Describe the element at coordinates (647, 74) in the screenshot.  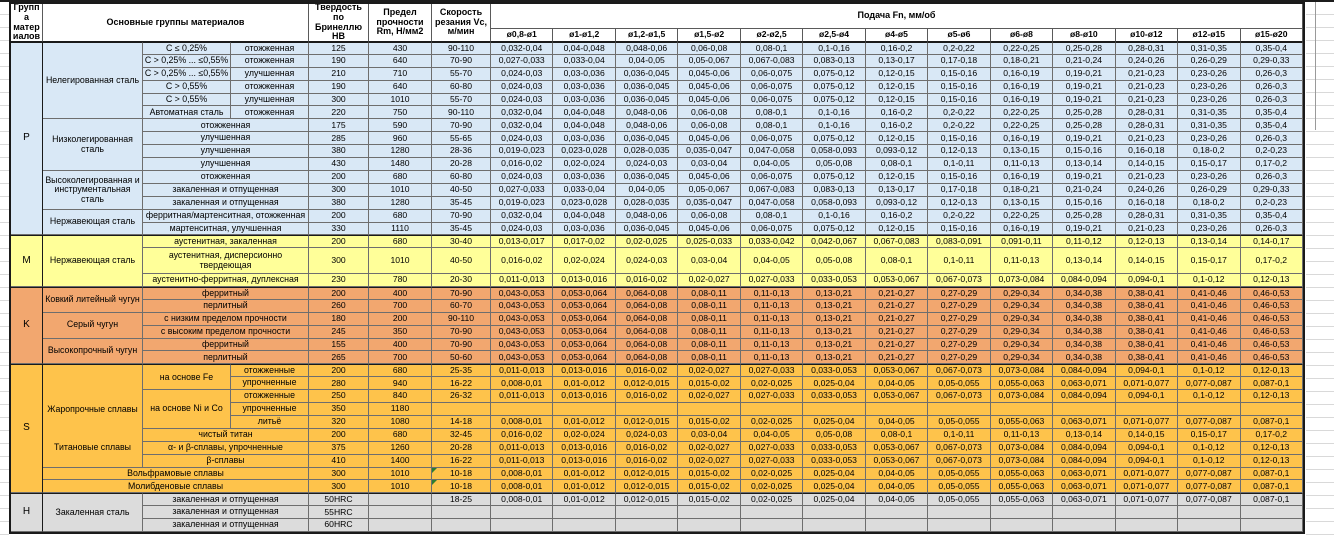
I see `feed-cell: 0,036-0,045` at that location.